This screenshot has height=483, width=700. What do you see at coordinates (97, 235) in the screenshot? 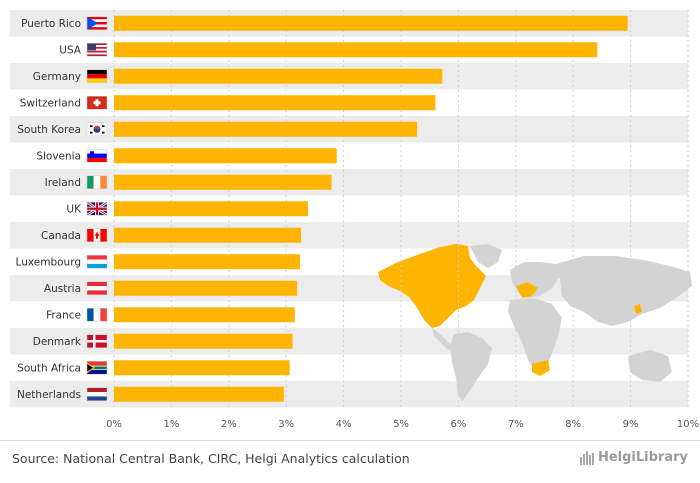
I see `canada-flag-icon` at bounding box center [97, 235].